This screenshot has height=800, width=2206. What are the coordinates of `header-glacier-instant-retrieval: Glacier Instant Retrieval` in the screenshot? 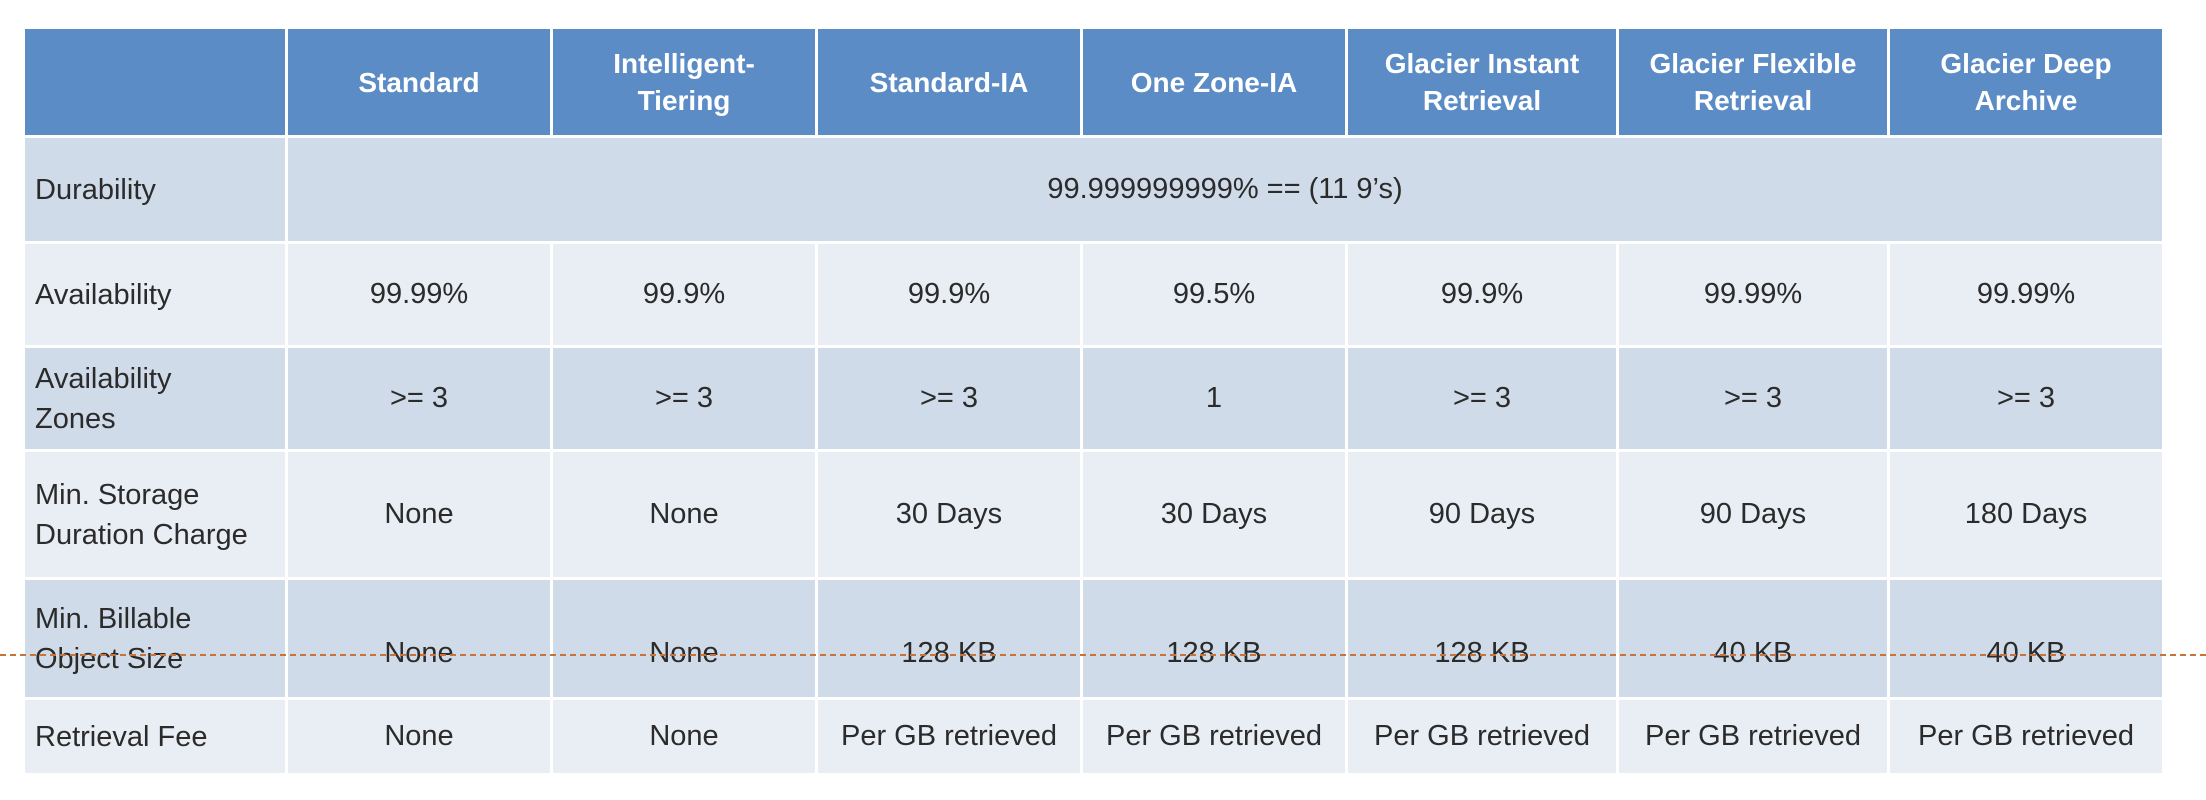 It's located at (1482, 82).